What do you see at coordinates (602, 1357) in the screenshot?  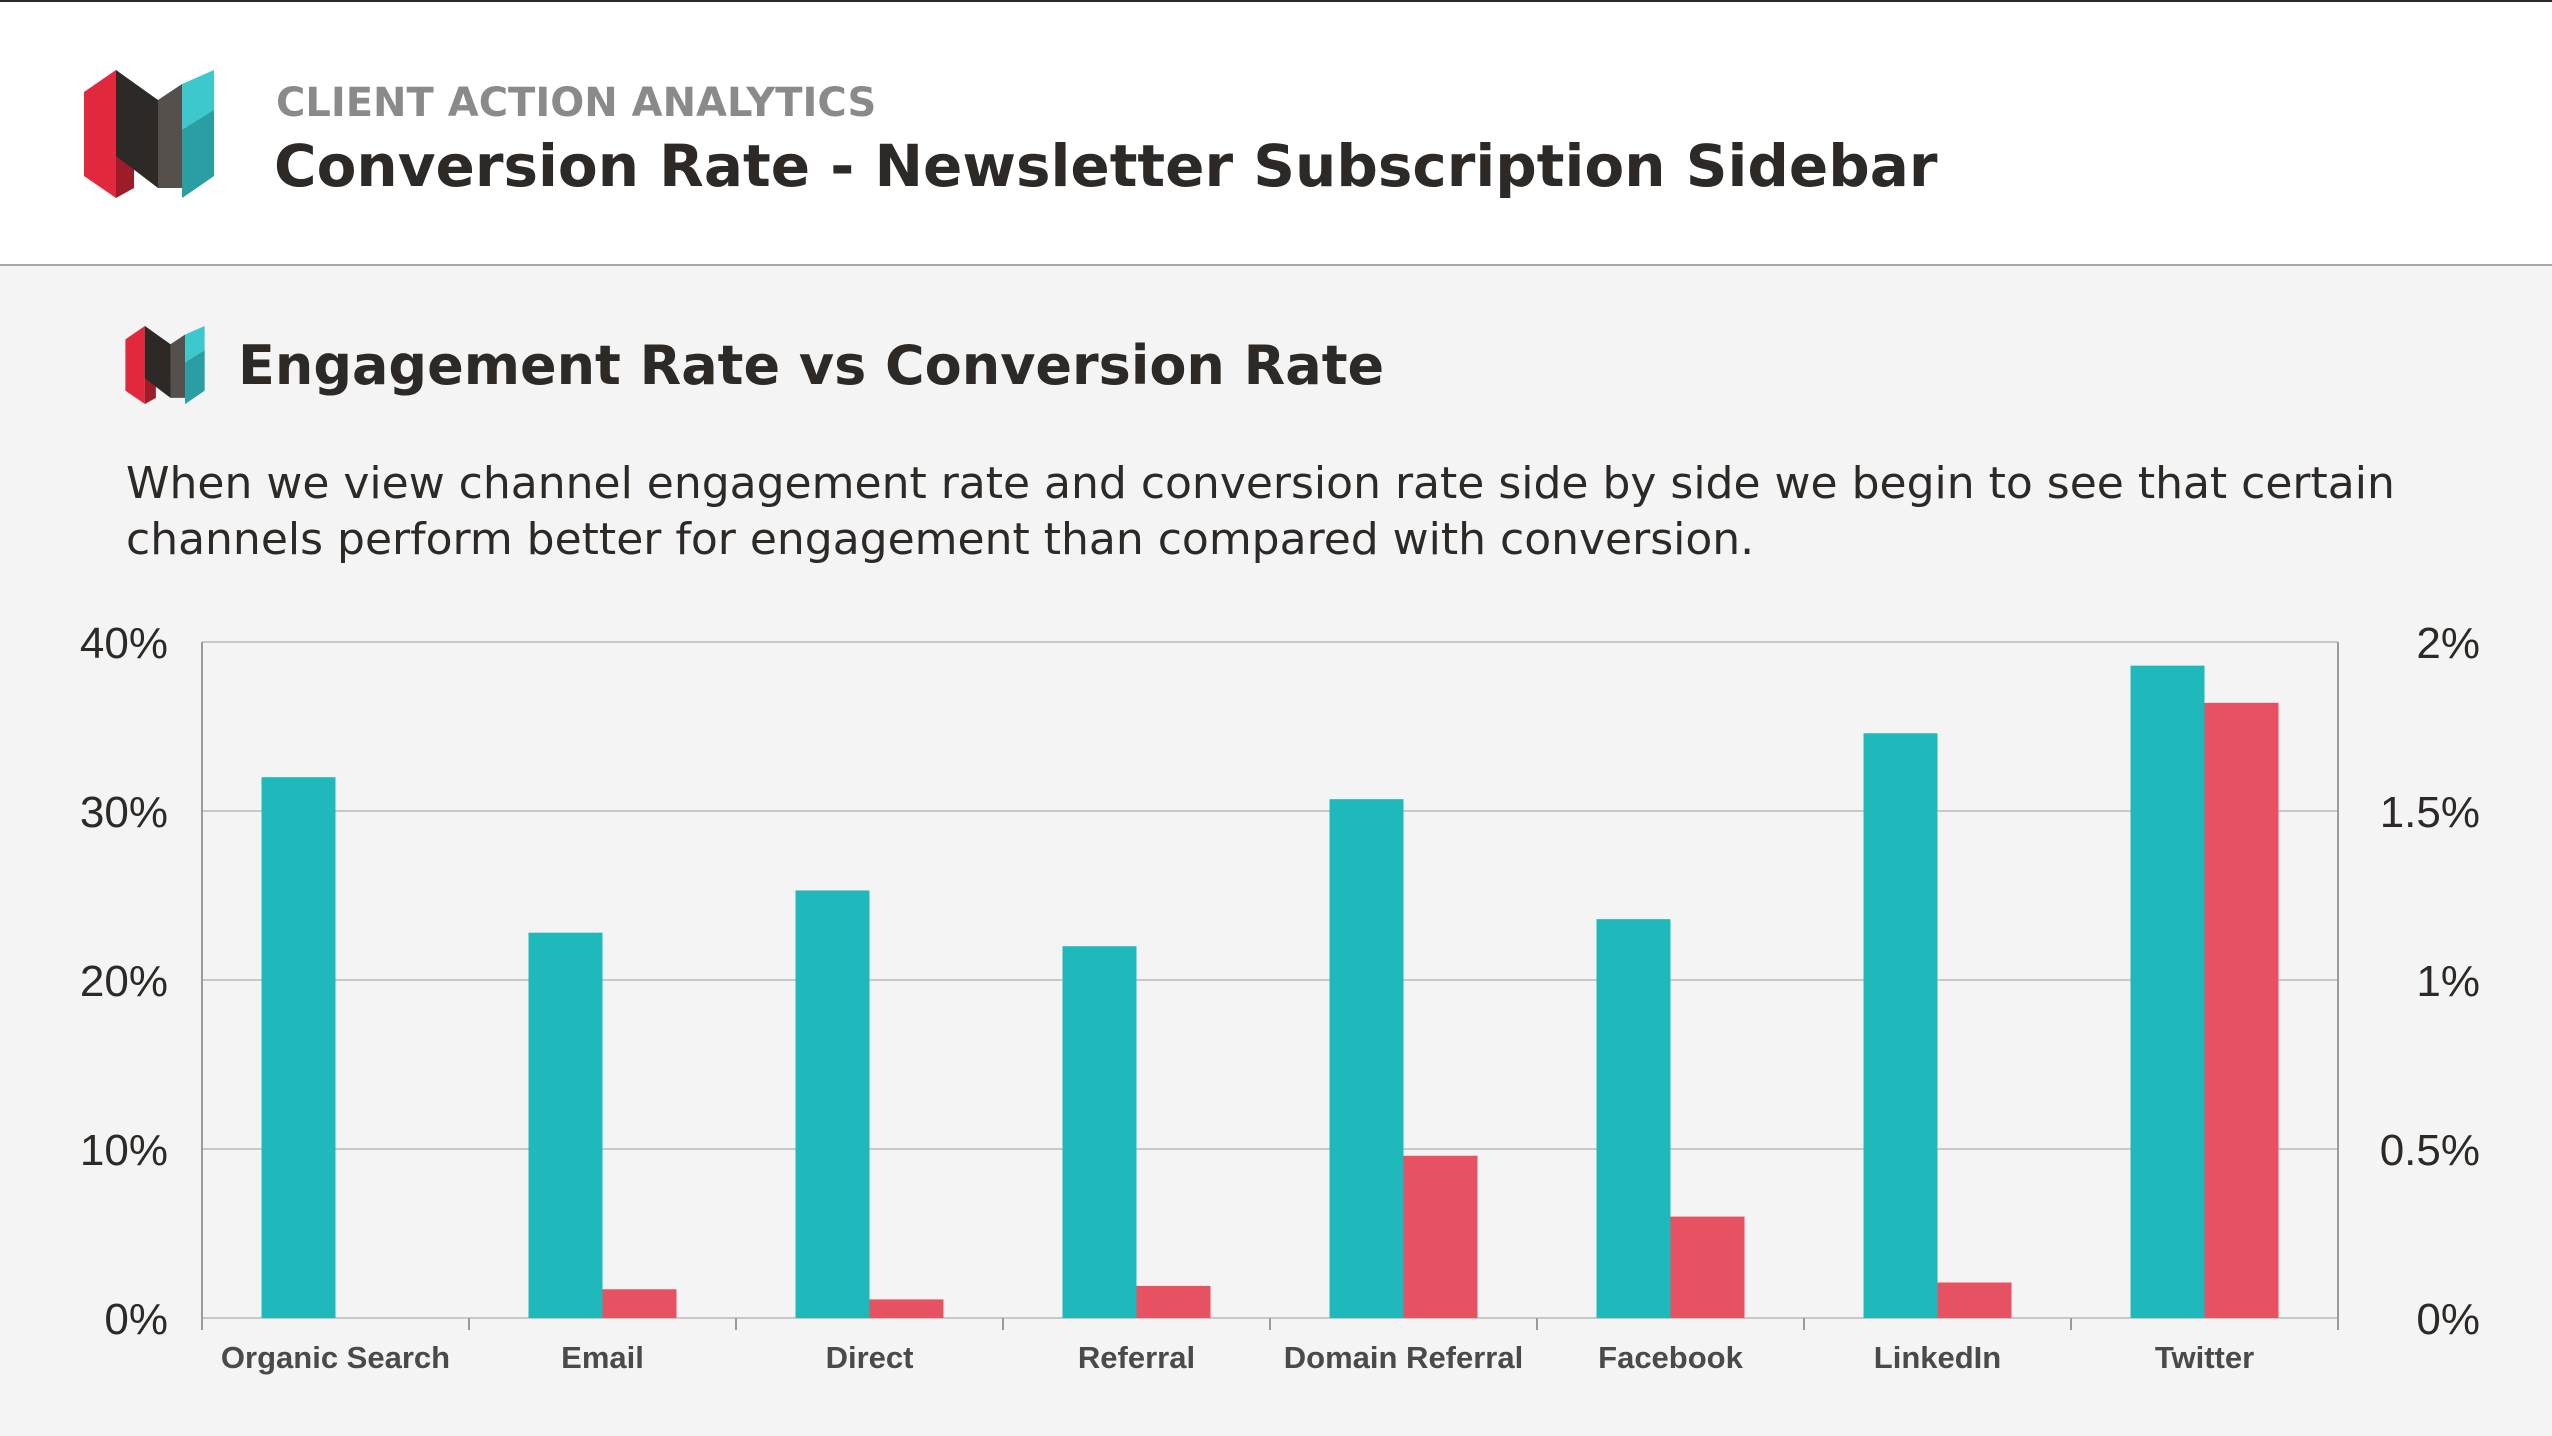 I see `category-label: Email` at bounding box center [602, 1357].